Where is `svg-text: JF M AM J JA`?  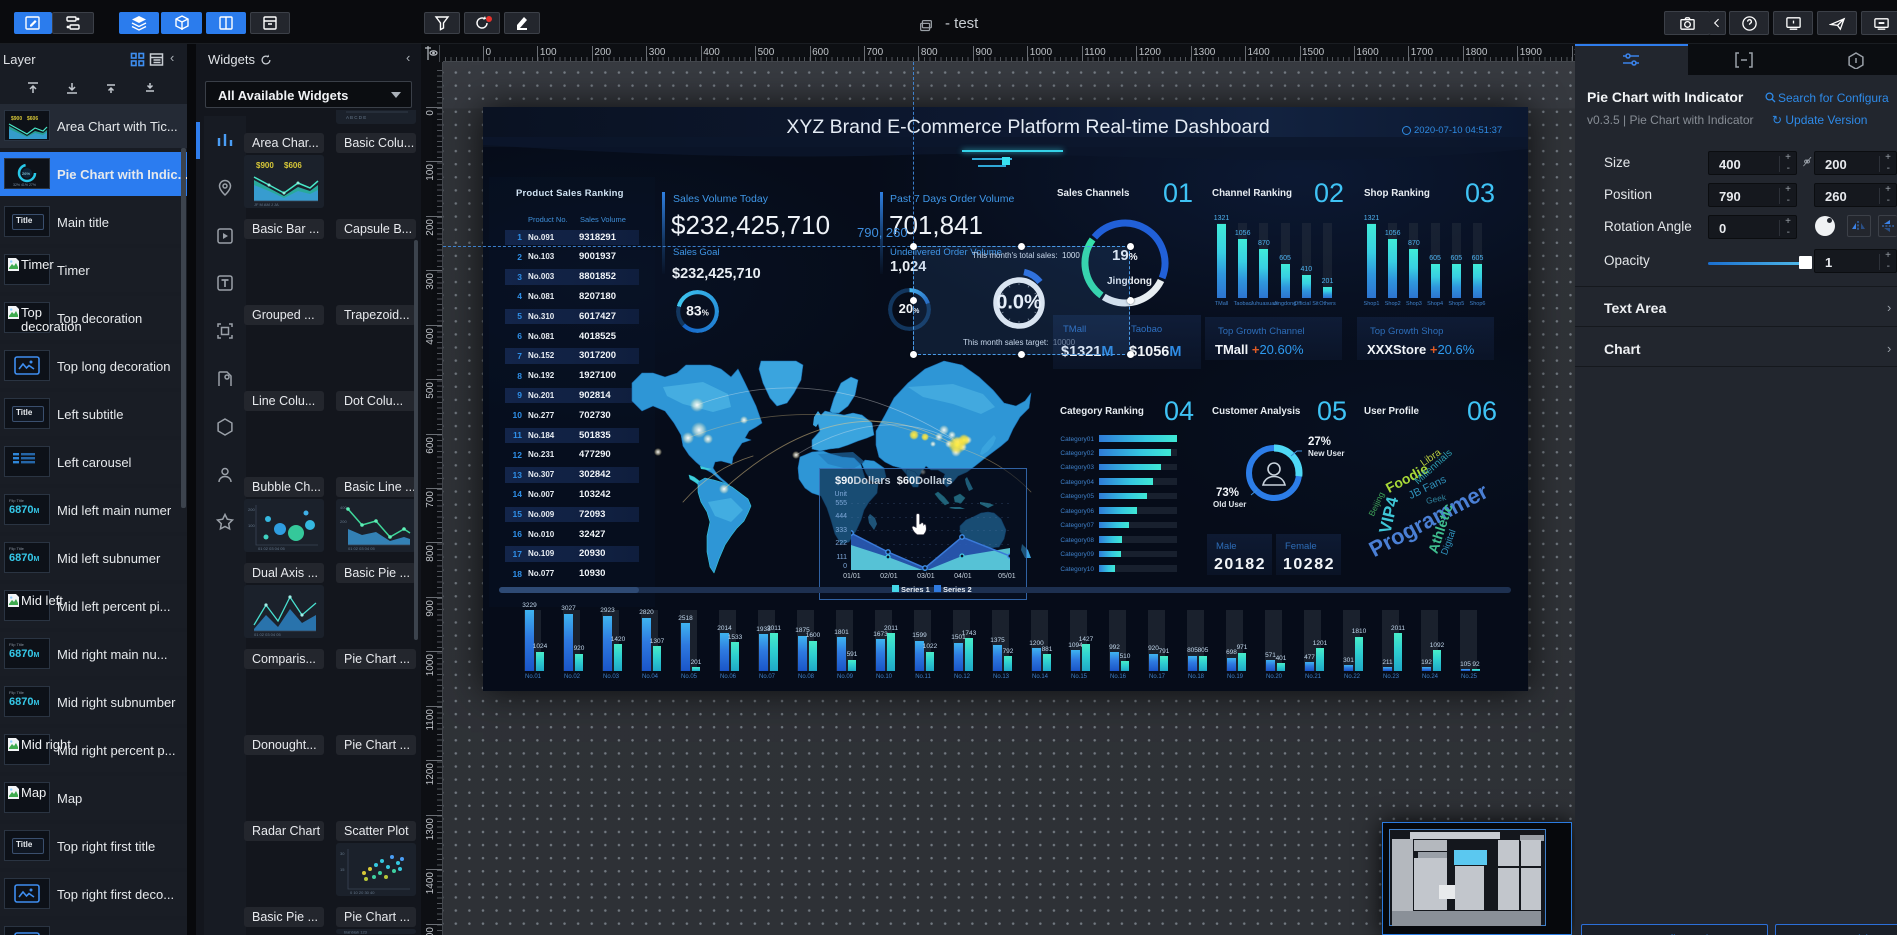 svg-text: JF M AM J JA is located at coordinates (266, 204).